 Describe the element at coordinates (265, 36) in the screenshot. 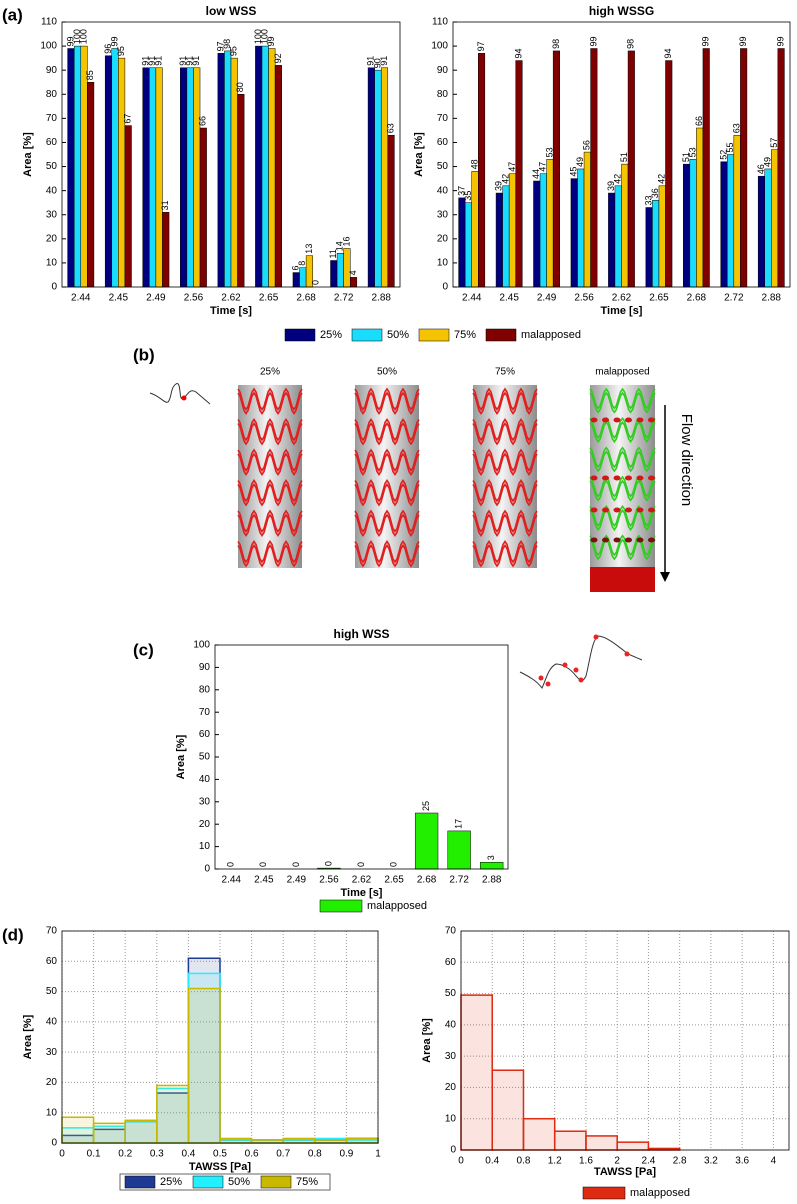

I see `data-label: 100` at that location.